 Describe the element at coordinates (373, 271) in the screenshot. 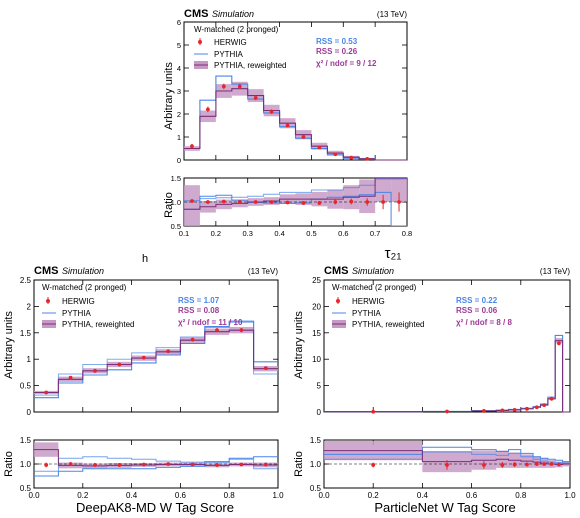

I see `particlenet-simulation-label: Simulation` at that location.